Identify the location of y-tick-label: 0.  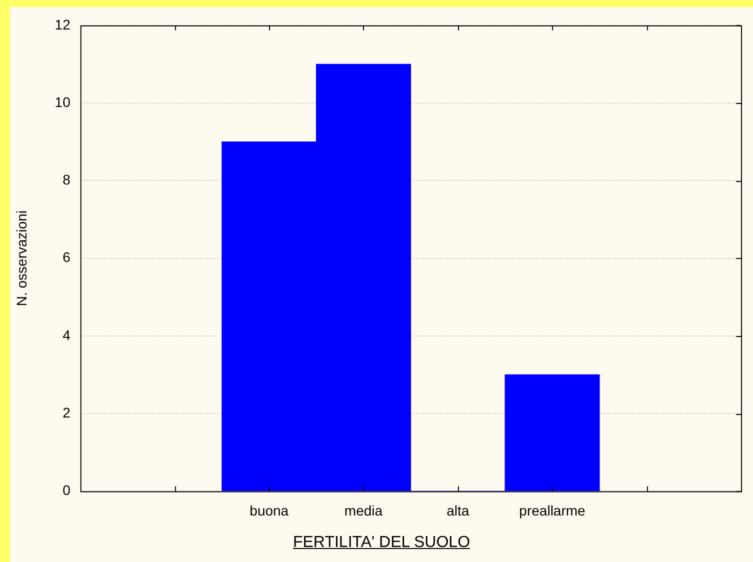
(66, 490).